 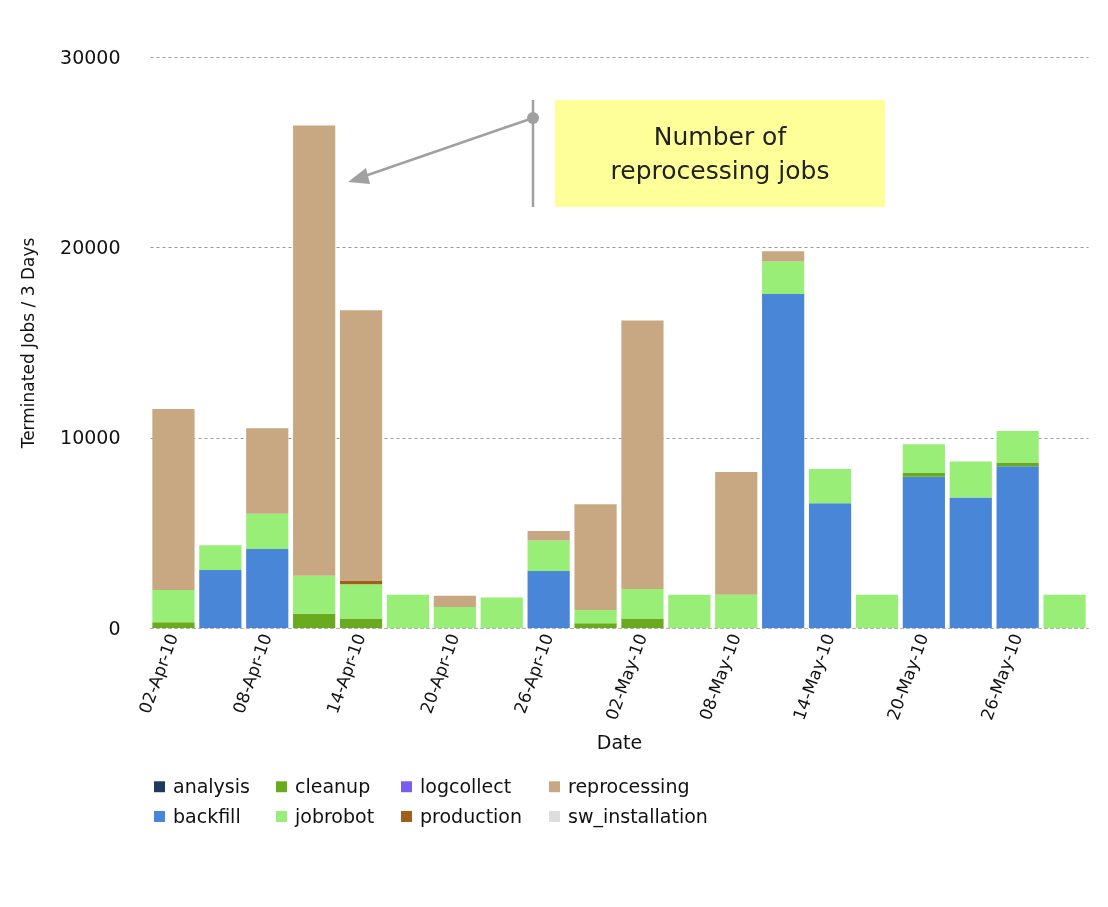 What do you see at coordinates (334, 815) in the screenshot?
I see `legend-label: jobrobot` at bounding box center [334, 815].